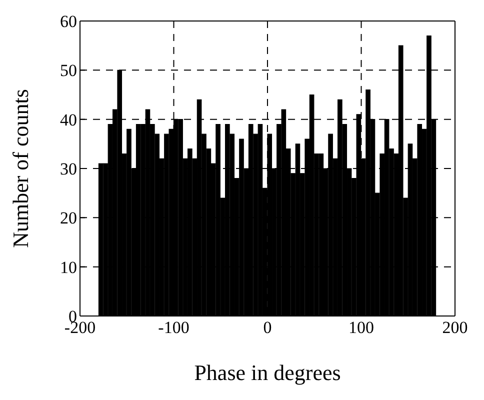 This screenshot has height=400, width=484. Describe the element at coordinates (267, 328) in the screenshot. I see `x-tick-label: 0` at that location.